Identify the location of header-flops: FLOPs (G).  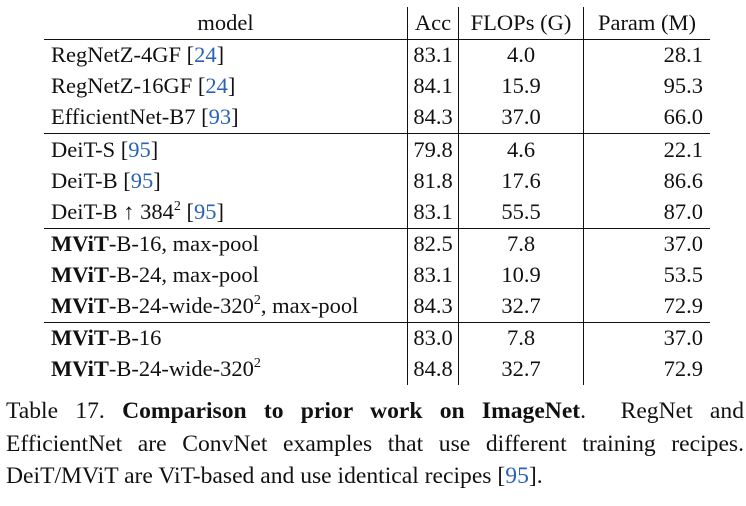
(521, 23).